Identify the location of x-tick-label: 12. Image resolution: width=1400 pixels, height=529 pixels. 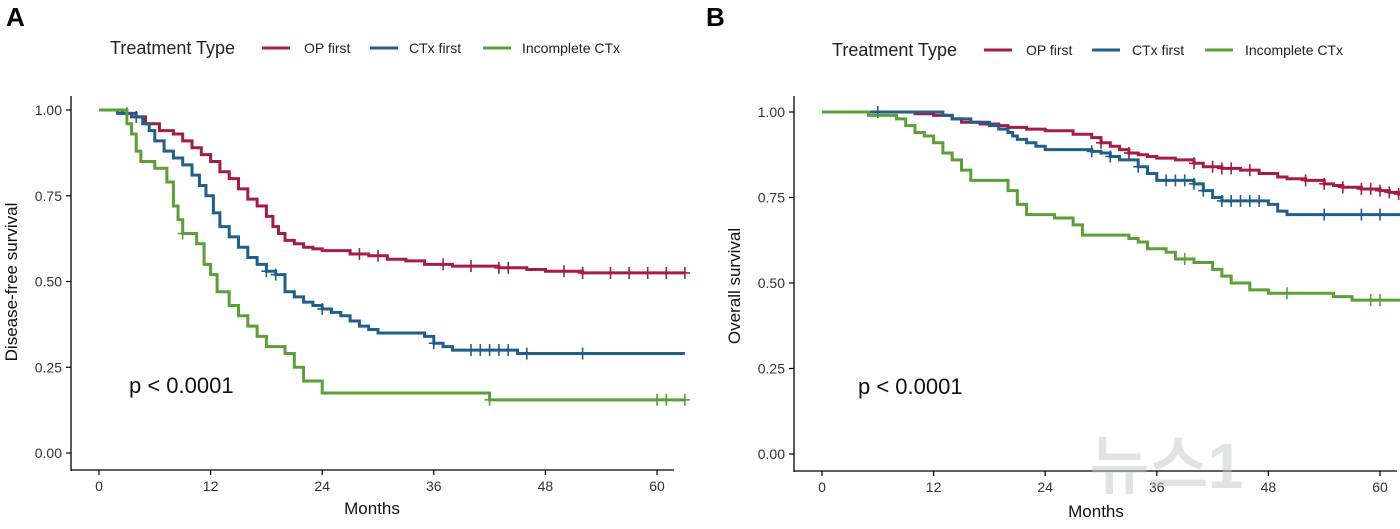
(934, 487).